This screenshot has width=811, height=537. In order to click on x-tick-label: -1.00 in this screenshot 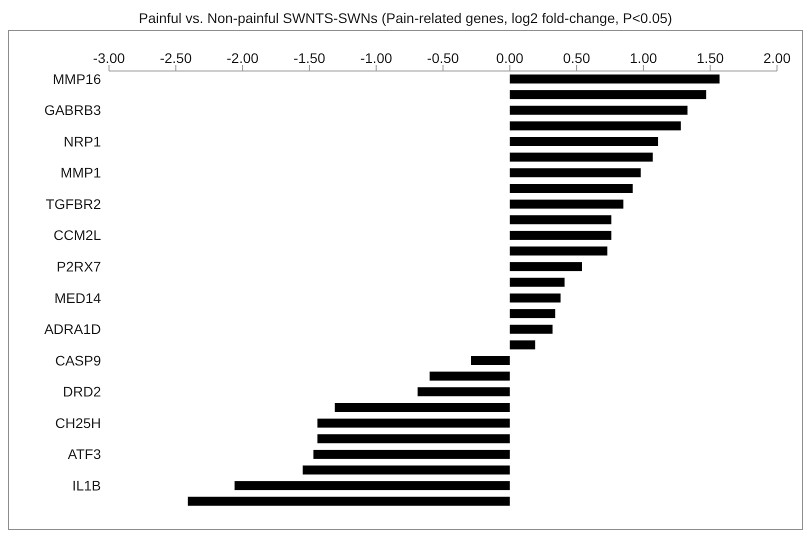, I will do `click(376, 58)`.